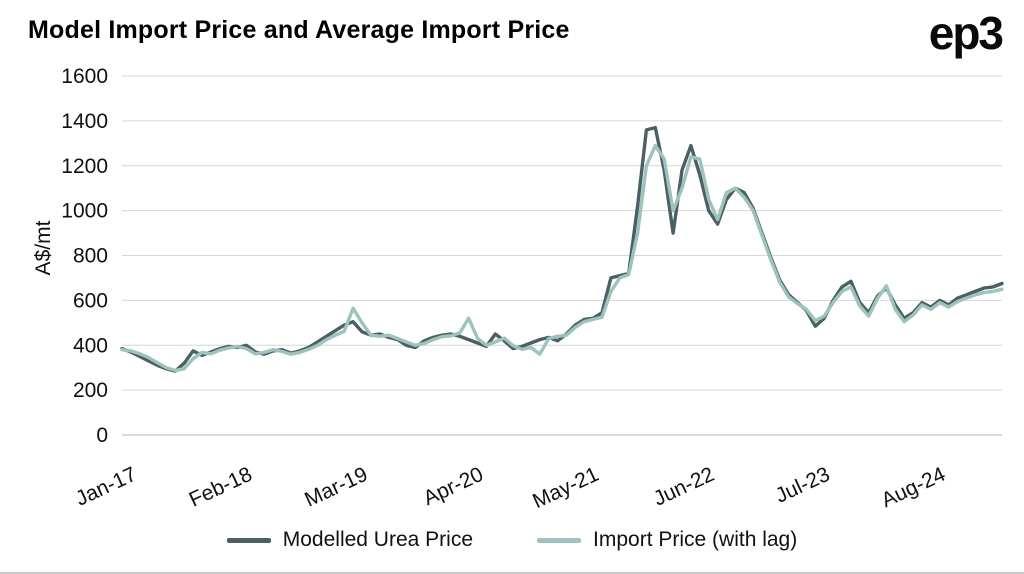 Image resolution: width=1024 pixels, height=574 pixels. What do you see at coordinates (84, 166) in the screenshot?
I see `y-tick-label: 1200` at bounding box center [84, 166].